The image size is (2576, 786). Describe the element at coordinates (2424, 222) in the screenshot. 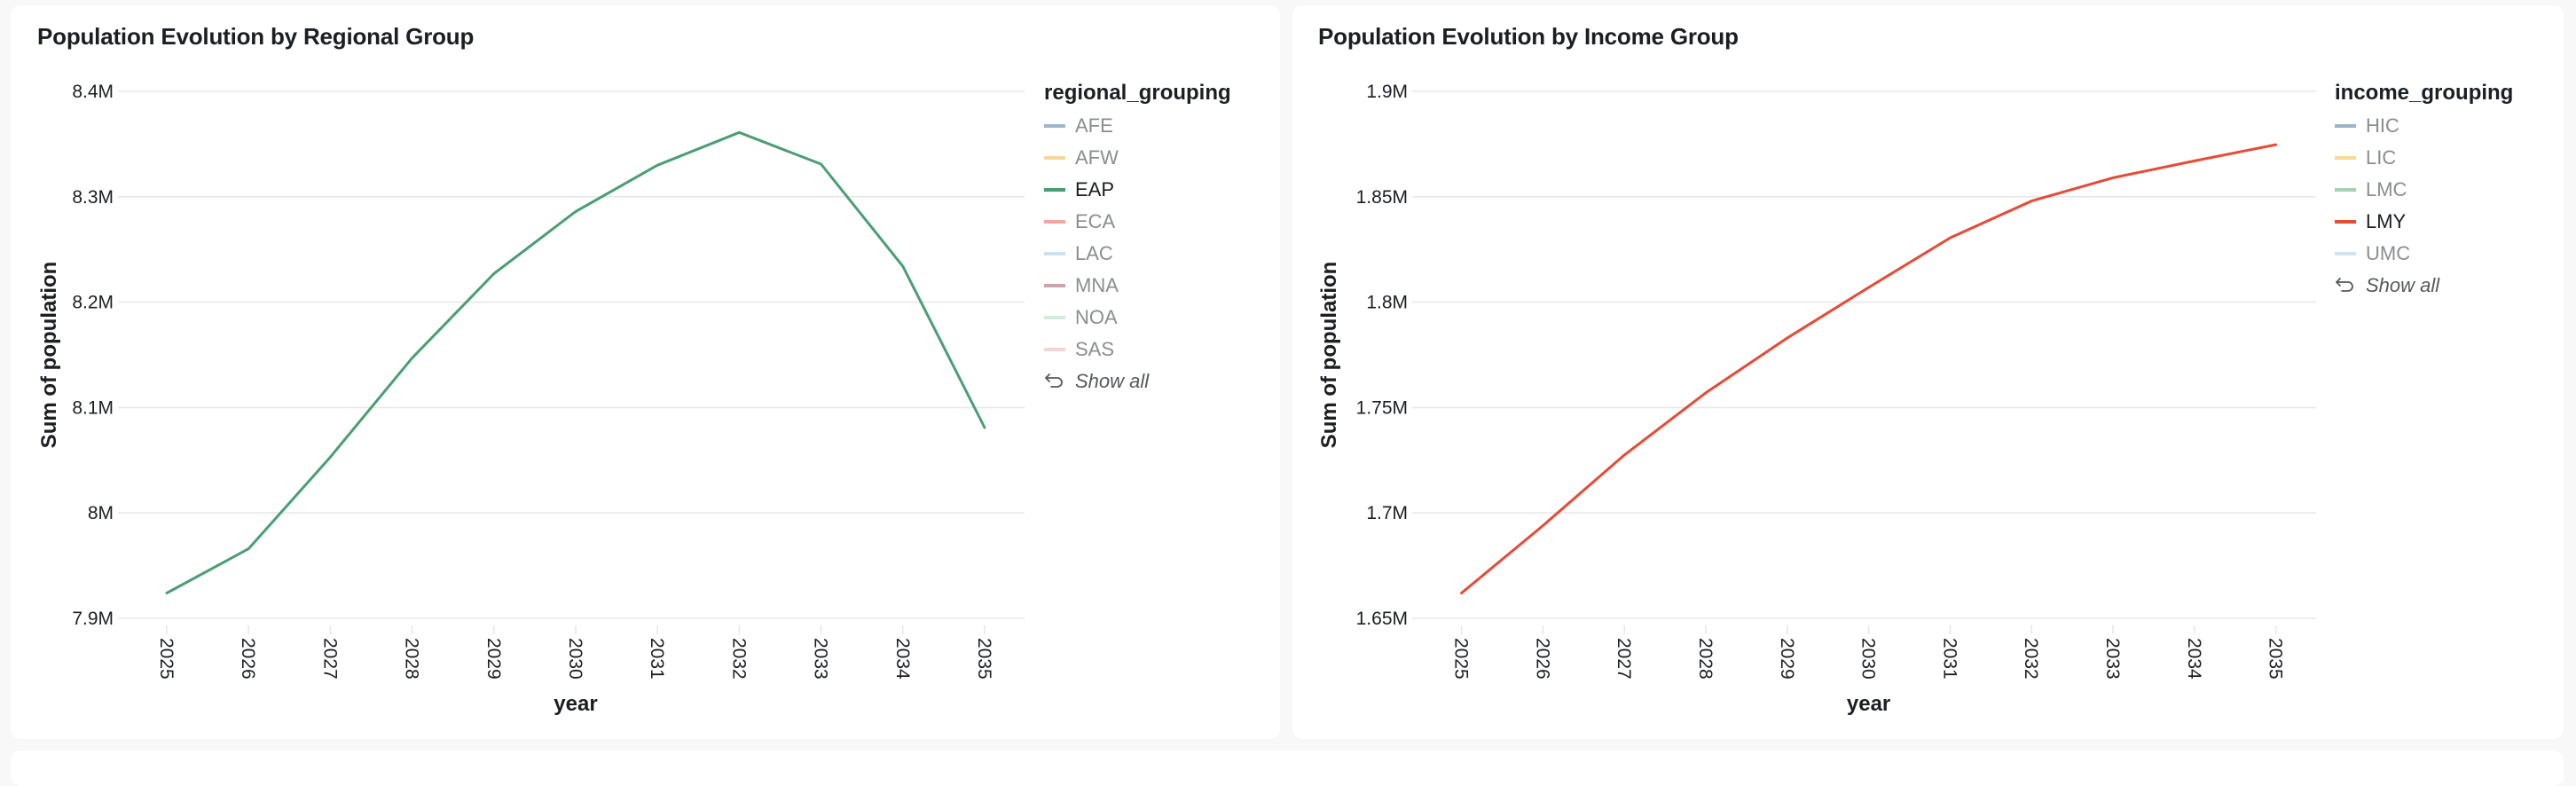

I see `legend-item-lmy: LMY` at that location.